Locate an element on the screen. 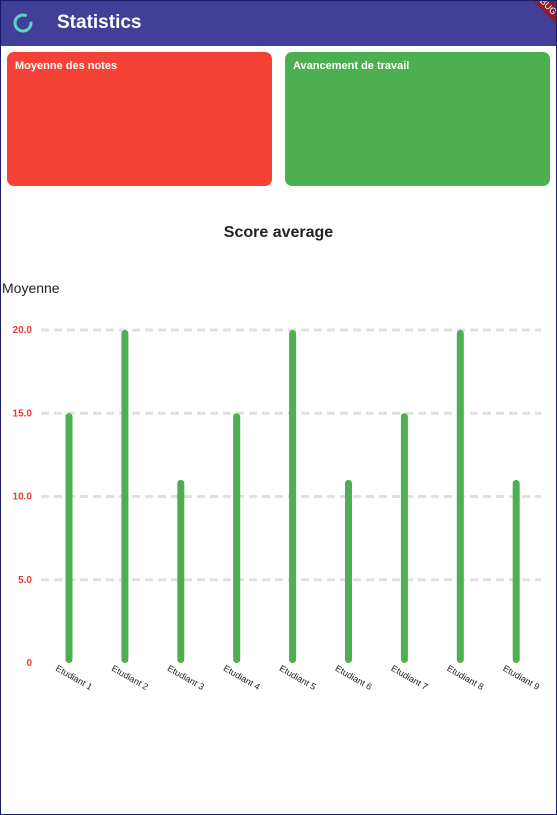 This screenshot has width=557, height=815. x-tick-label: Etudiant 4 is located at coordinates (242, 677).